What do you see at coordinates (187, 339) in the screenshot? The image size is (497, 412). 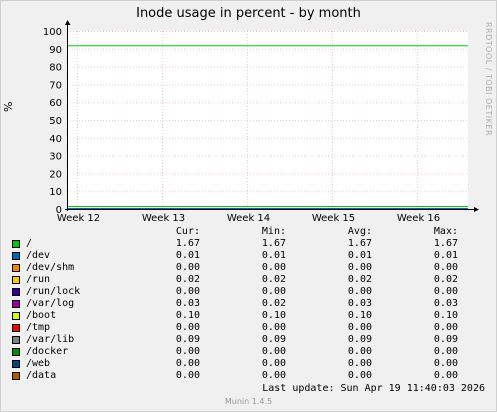 I see `legend-cur-value: 0.09` at bounding box center [187, 339].